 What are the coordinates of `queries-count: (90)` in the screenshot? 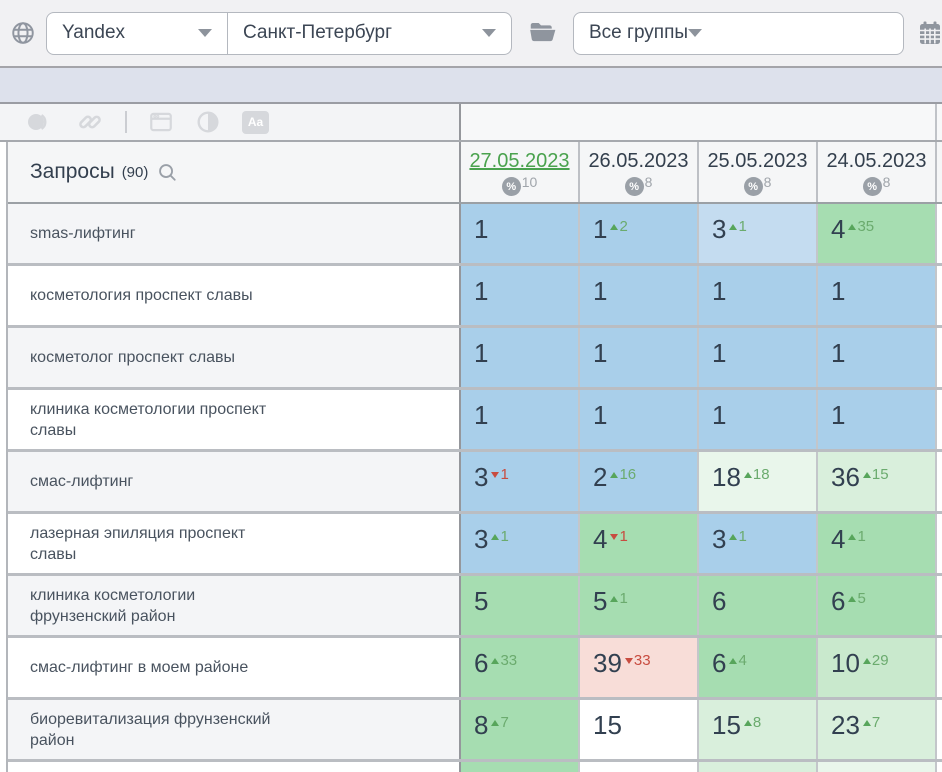 It's located at (135, 172).